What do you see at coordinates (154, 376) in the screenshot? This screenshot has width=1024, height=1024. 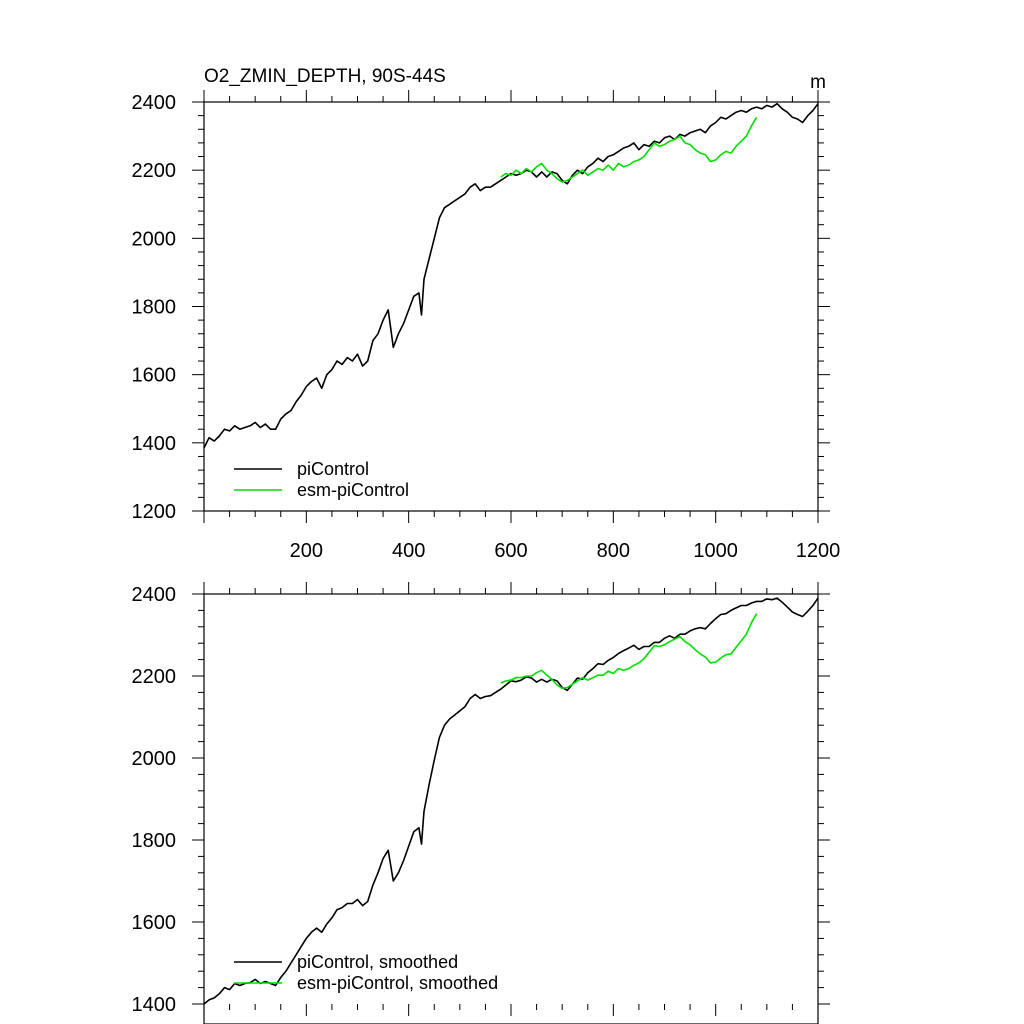 I see `top-y-tick-label: 1600` at bounding box center [154, 376].